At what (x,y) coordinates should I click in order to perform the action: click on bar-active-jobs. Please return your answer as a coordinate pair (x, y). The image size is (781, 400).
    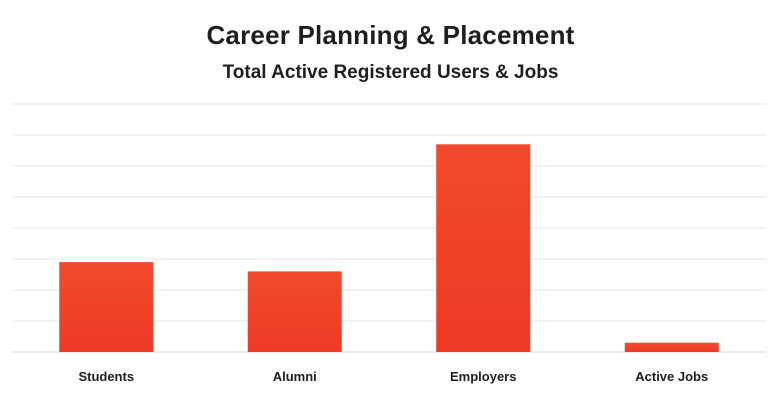
    Looking at the image, I should click on (671, 347).